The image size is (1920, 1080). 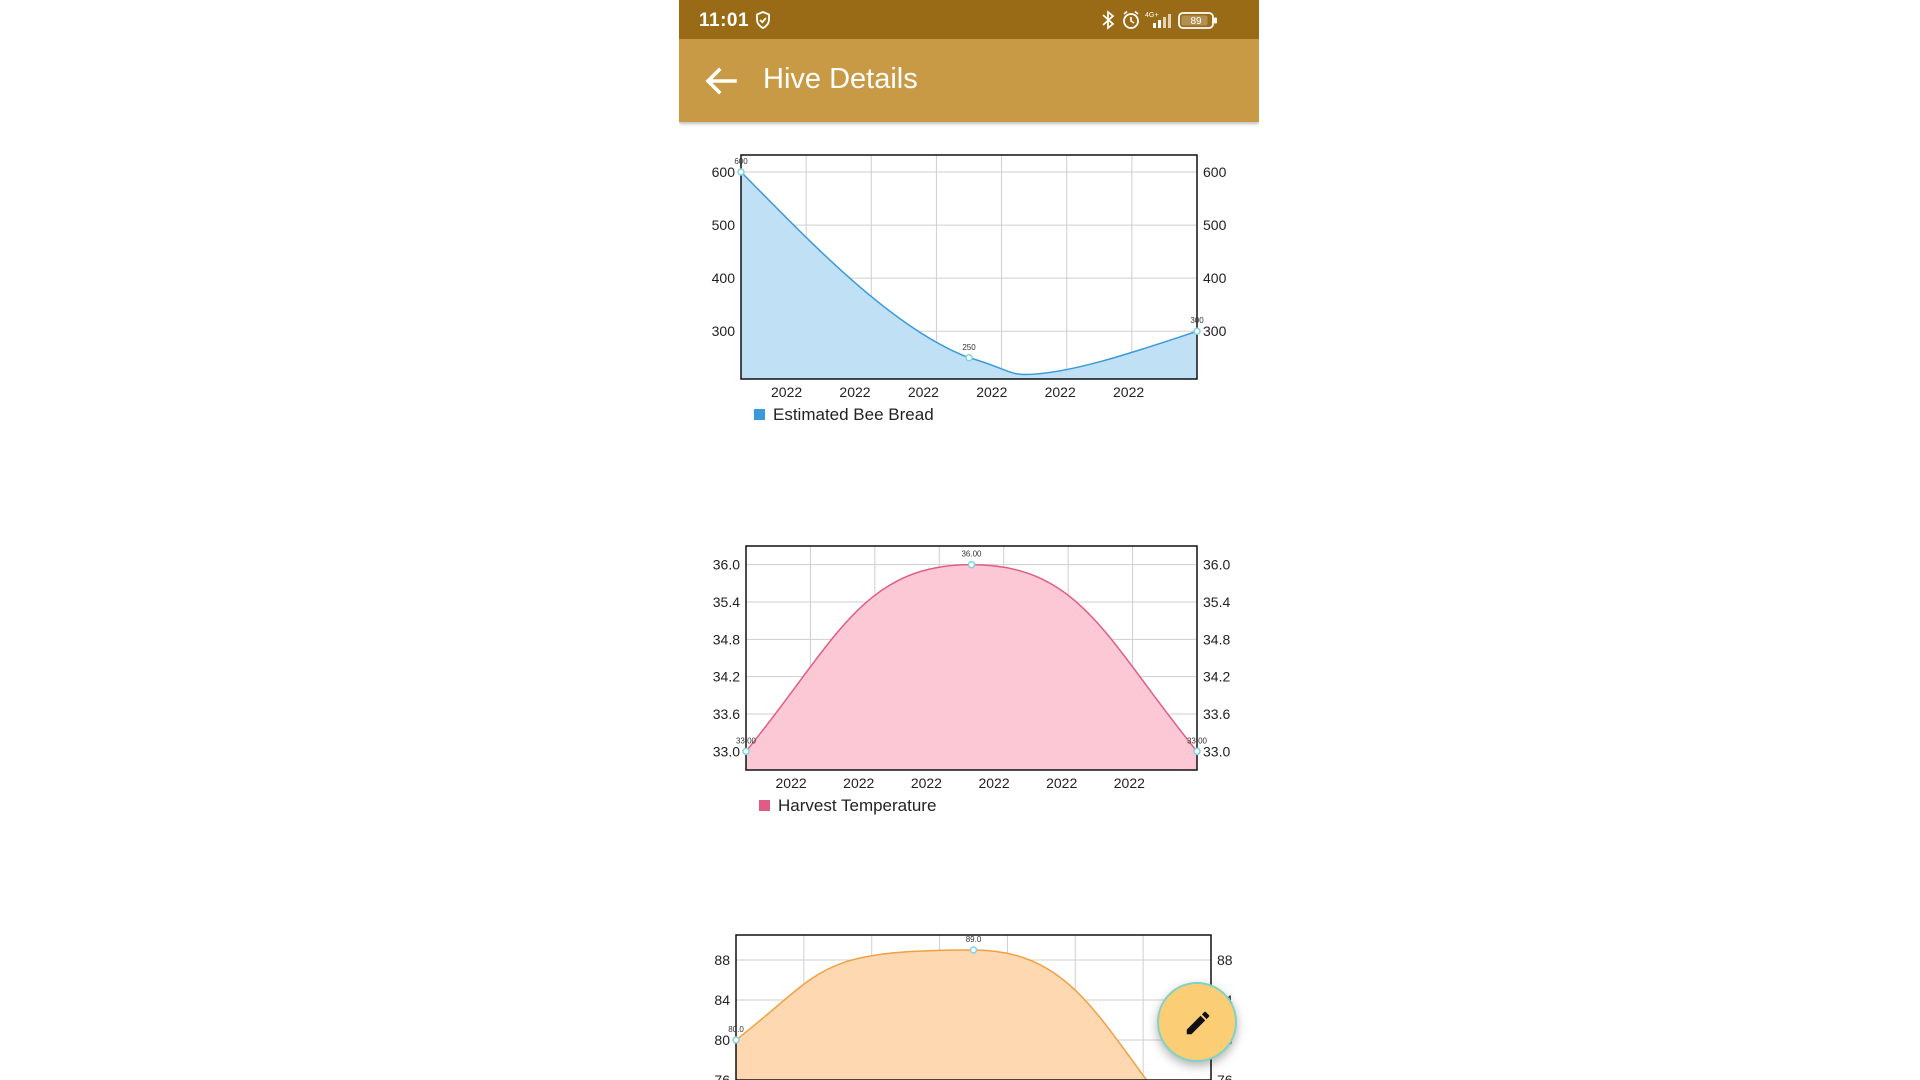 What do you see at coordinates (726, 714) in the screenshot?
I see `y-tick-left: 33.6` at bounding box center [726, 714].